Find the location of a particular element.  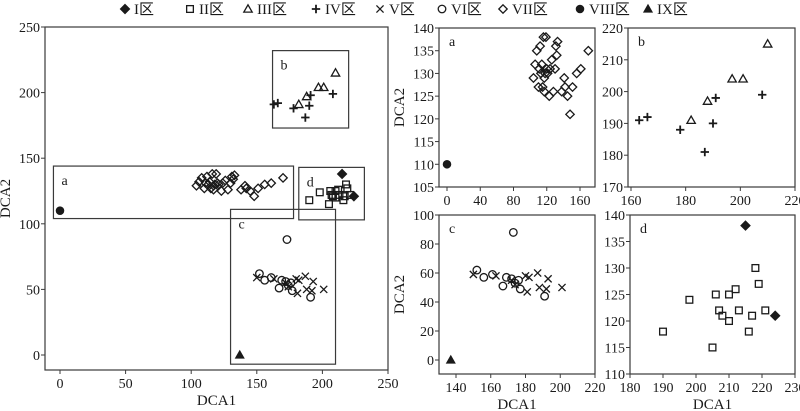

y-tick-label: 100 is located at coordinates (423, 216).